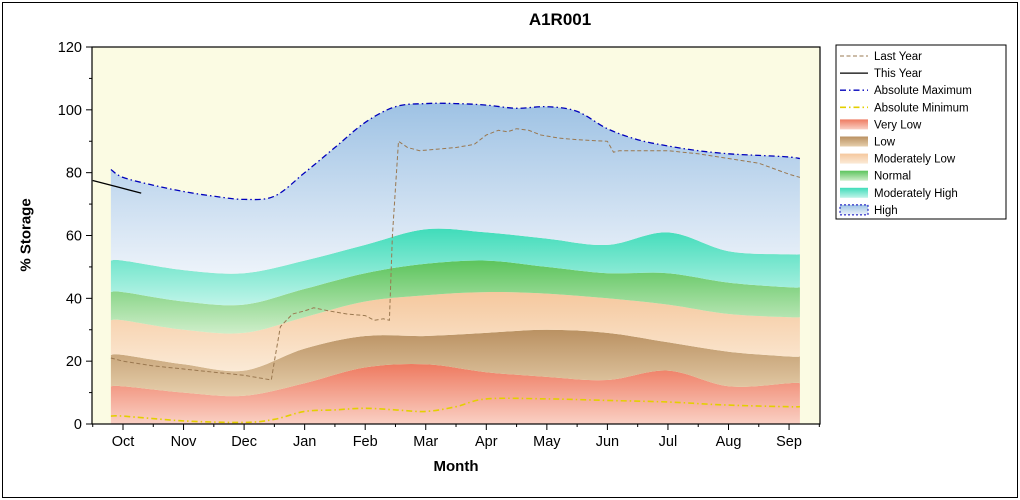  What do you see at coordinates (70, 48) in the screenshot?
I see `y-tick-label: 120` at bounding box center [70, 48].